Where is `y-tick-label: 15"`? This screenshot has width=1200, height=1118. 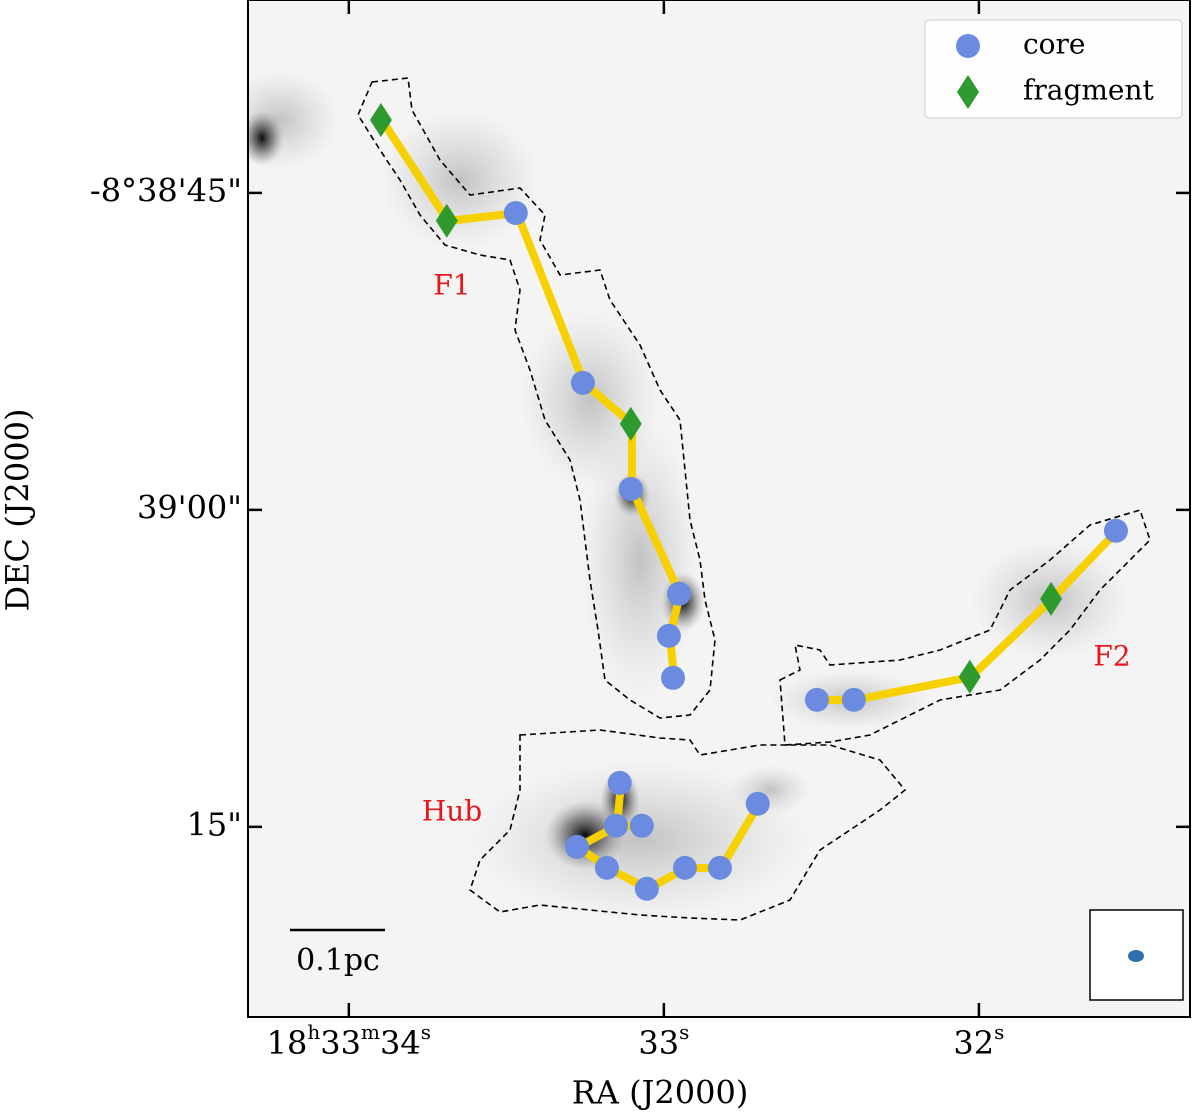 y-tick-label: 15" is located at coordinates (214, 824).